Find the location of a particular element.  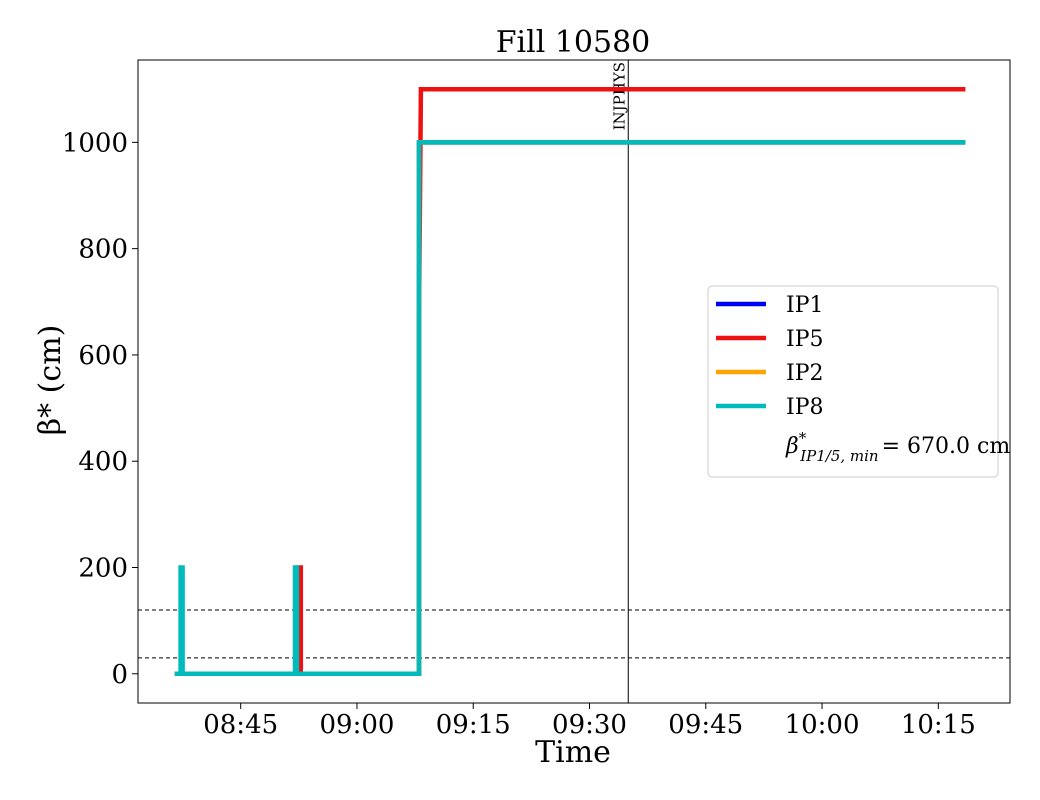

chart-title: Fill 10580 is located at coordinates (573, 42).